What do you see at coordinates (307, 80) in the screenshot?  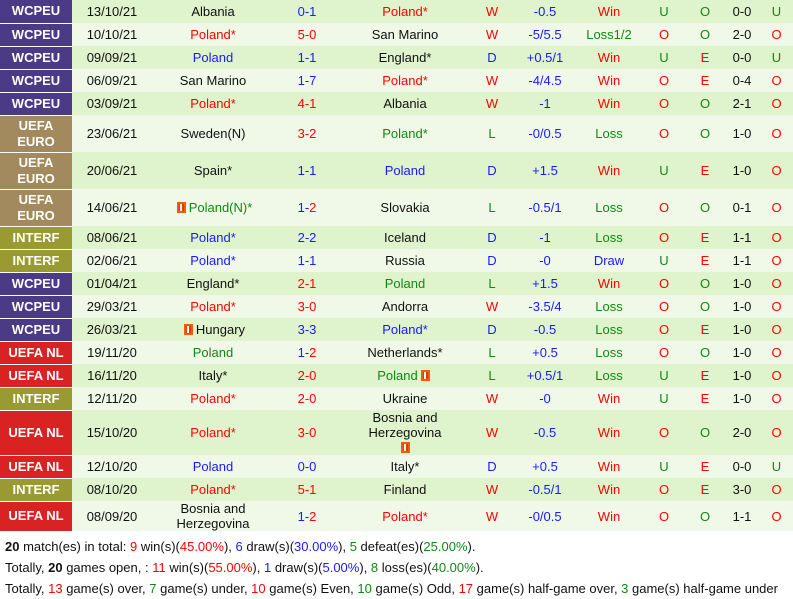 I see `score: 1-7` at bounding box center [307, 80].